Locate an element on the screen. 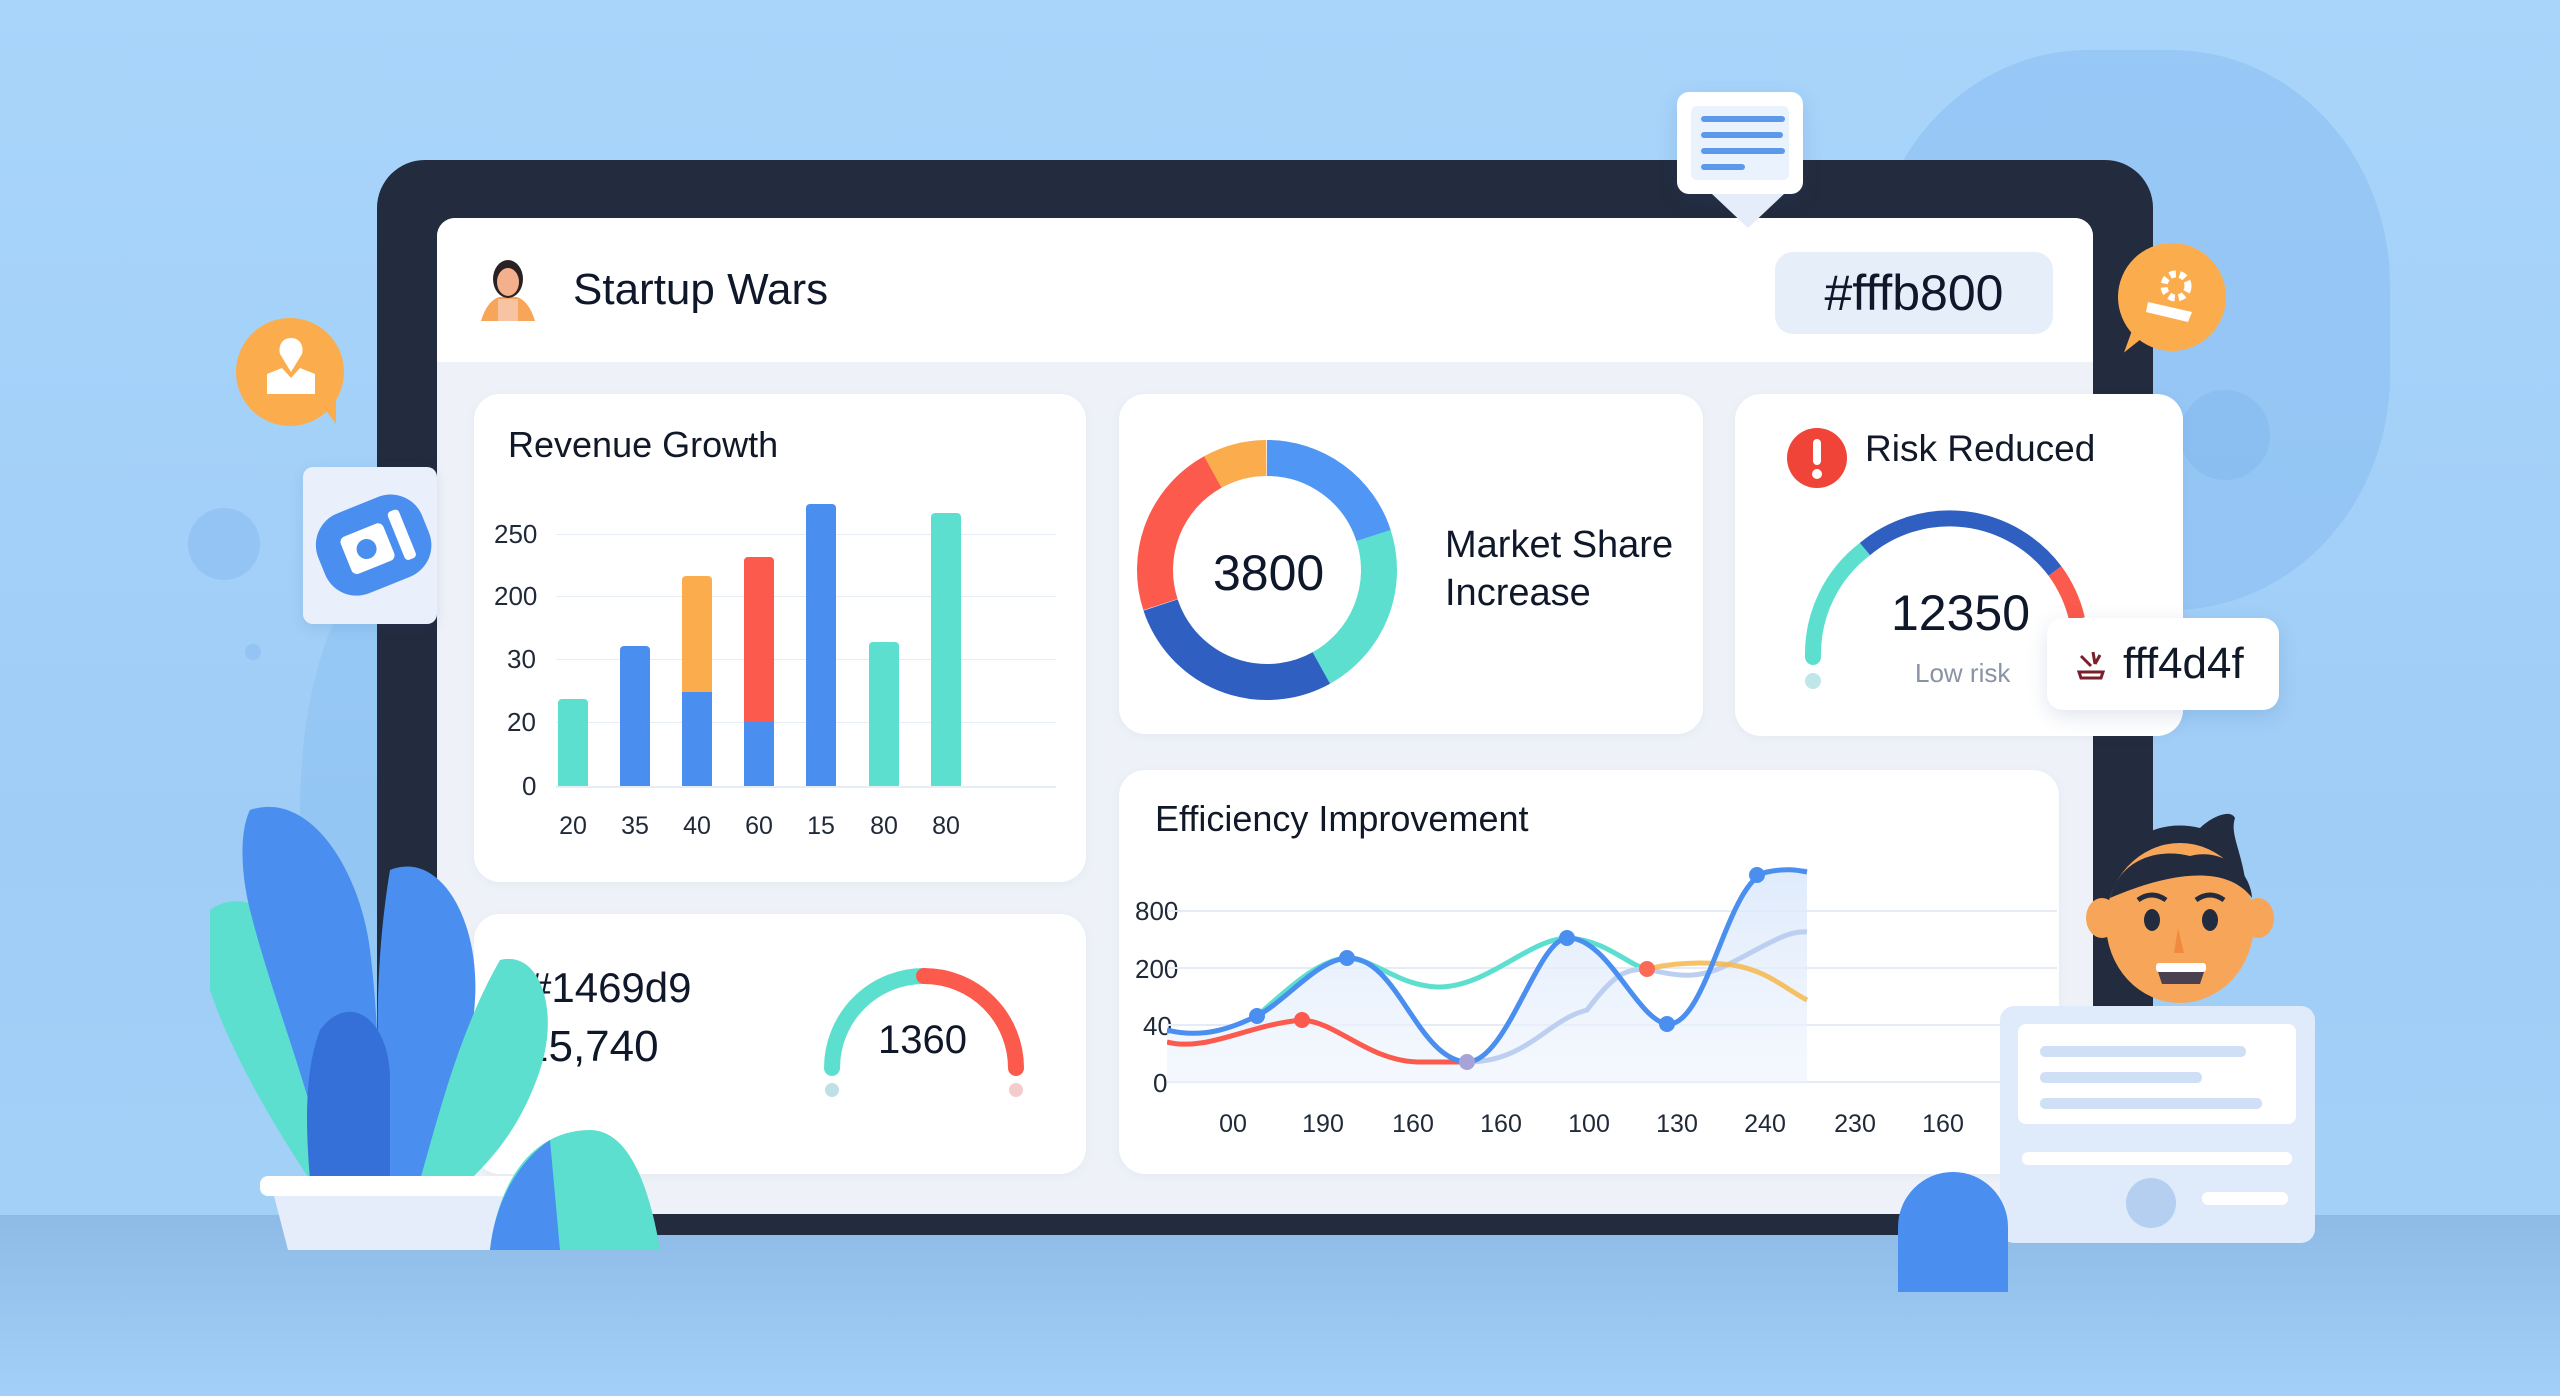  risk-sublabel: Low risk is located at coordinates (1963, 673).